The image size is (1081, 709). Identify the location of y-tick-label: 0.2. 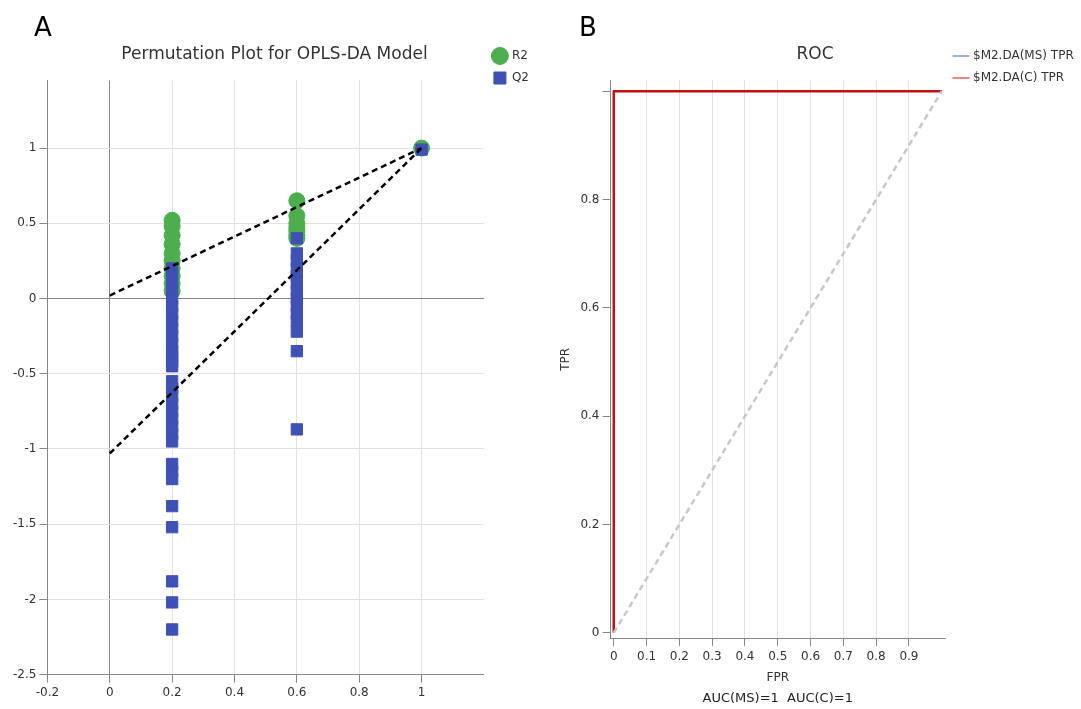
(590, 523).